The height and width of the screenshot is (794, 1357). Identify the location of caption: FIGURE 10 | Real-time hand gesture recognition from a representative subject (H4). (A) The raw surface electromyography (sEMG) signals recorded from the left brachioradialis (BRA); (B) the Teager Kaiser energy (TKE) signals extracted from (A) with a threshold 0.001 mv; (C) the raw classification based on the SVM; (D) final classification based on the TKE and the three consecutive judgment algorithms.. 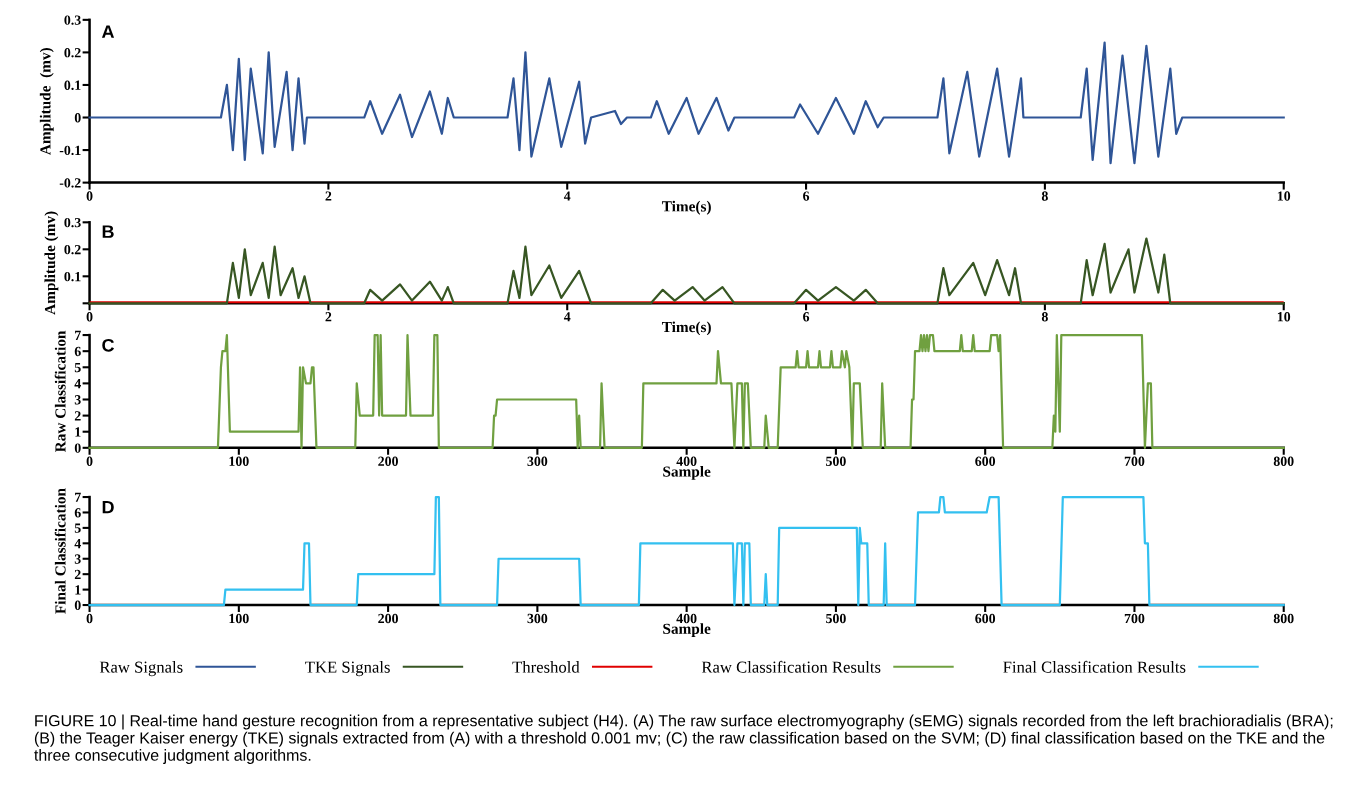
(683, 739).